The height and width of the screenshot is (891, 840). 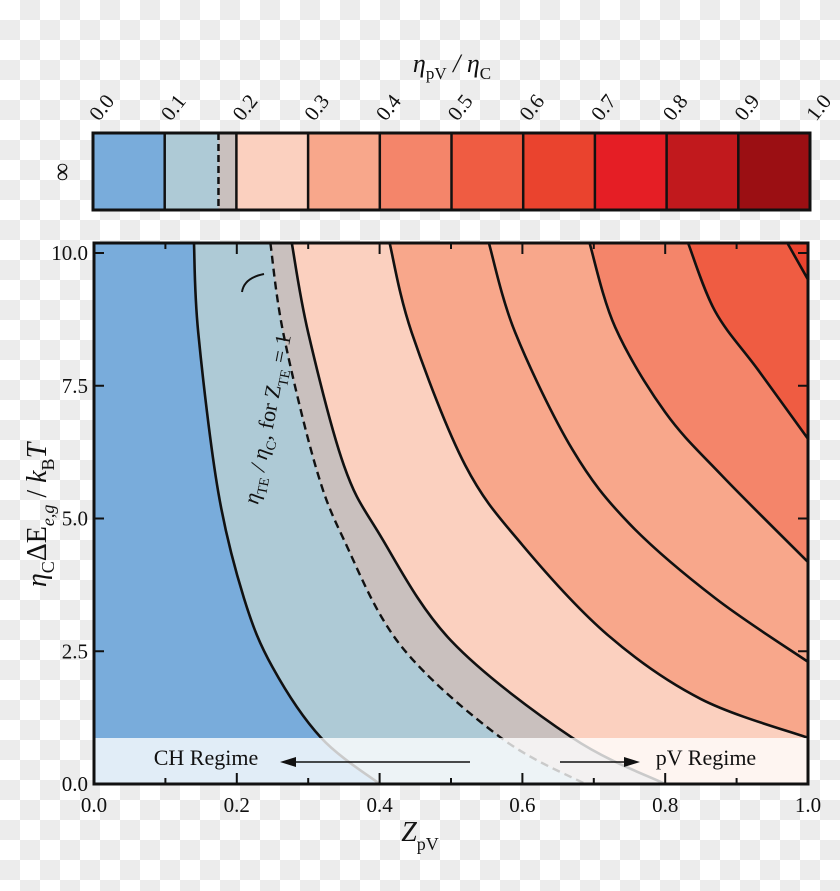 I want to click on y-axis-label: ηCΔEe,g / kBT, so click(x=40, y=513).